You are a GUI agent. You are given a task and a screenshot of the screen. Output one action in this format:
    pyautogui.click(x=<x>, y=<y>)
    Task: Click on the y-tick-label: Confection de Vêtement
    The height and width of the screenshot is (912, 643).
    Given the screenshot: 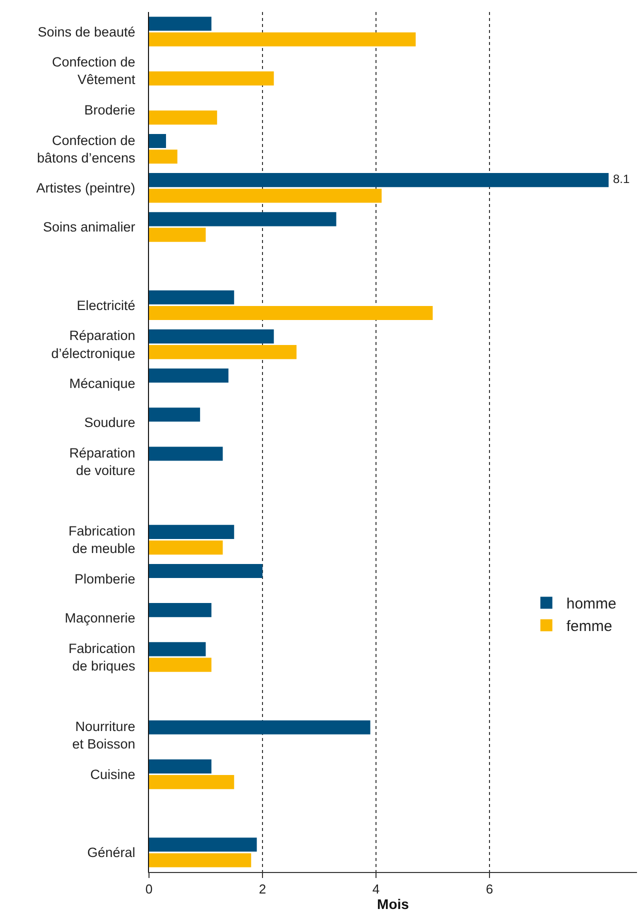 What is the action you would take?
    pyautogui.click(x=94, y=71)
    